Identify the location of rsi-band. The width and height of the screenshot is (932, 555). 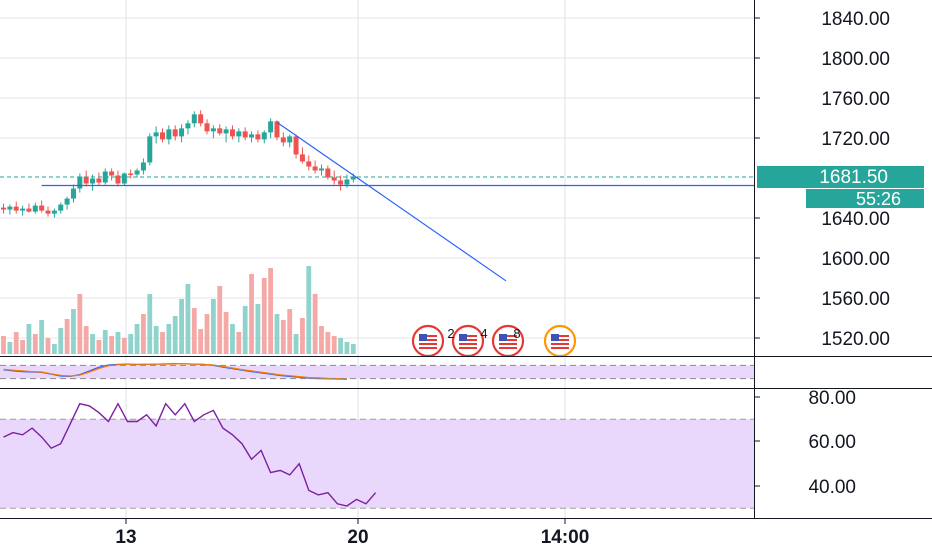
(377, 464).